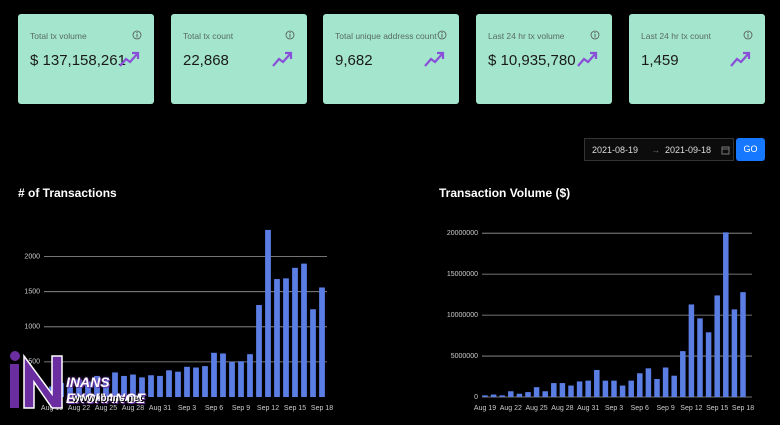 The image size is (780, 425). I want to click on y-tick-label: 1000, so click(32, 327).